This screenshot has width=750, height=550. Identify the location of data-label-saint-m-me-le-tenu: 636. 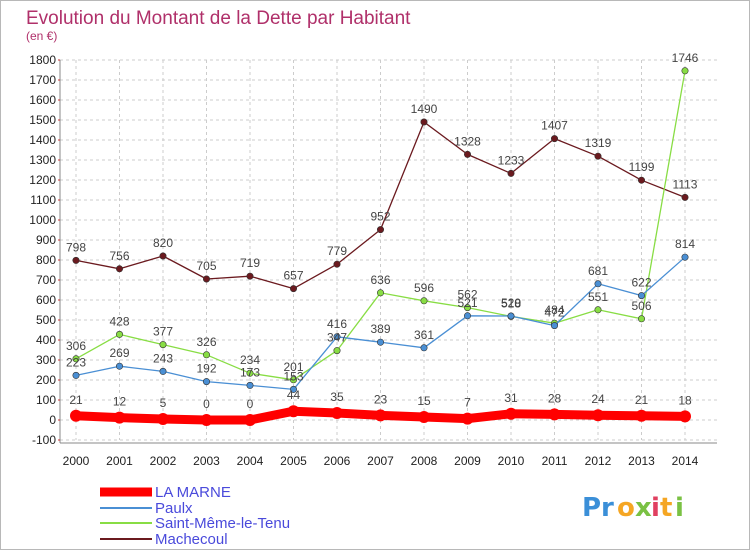
(380, 280).